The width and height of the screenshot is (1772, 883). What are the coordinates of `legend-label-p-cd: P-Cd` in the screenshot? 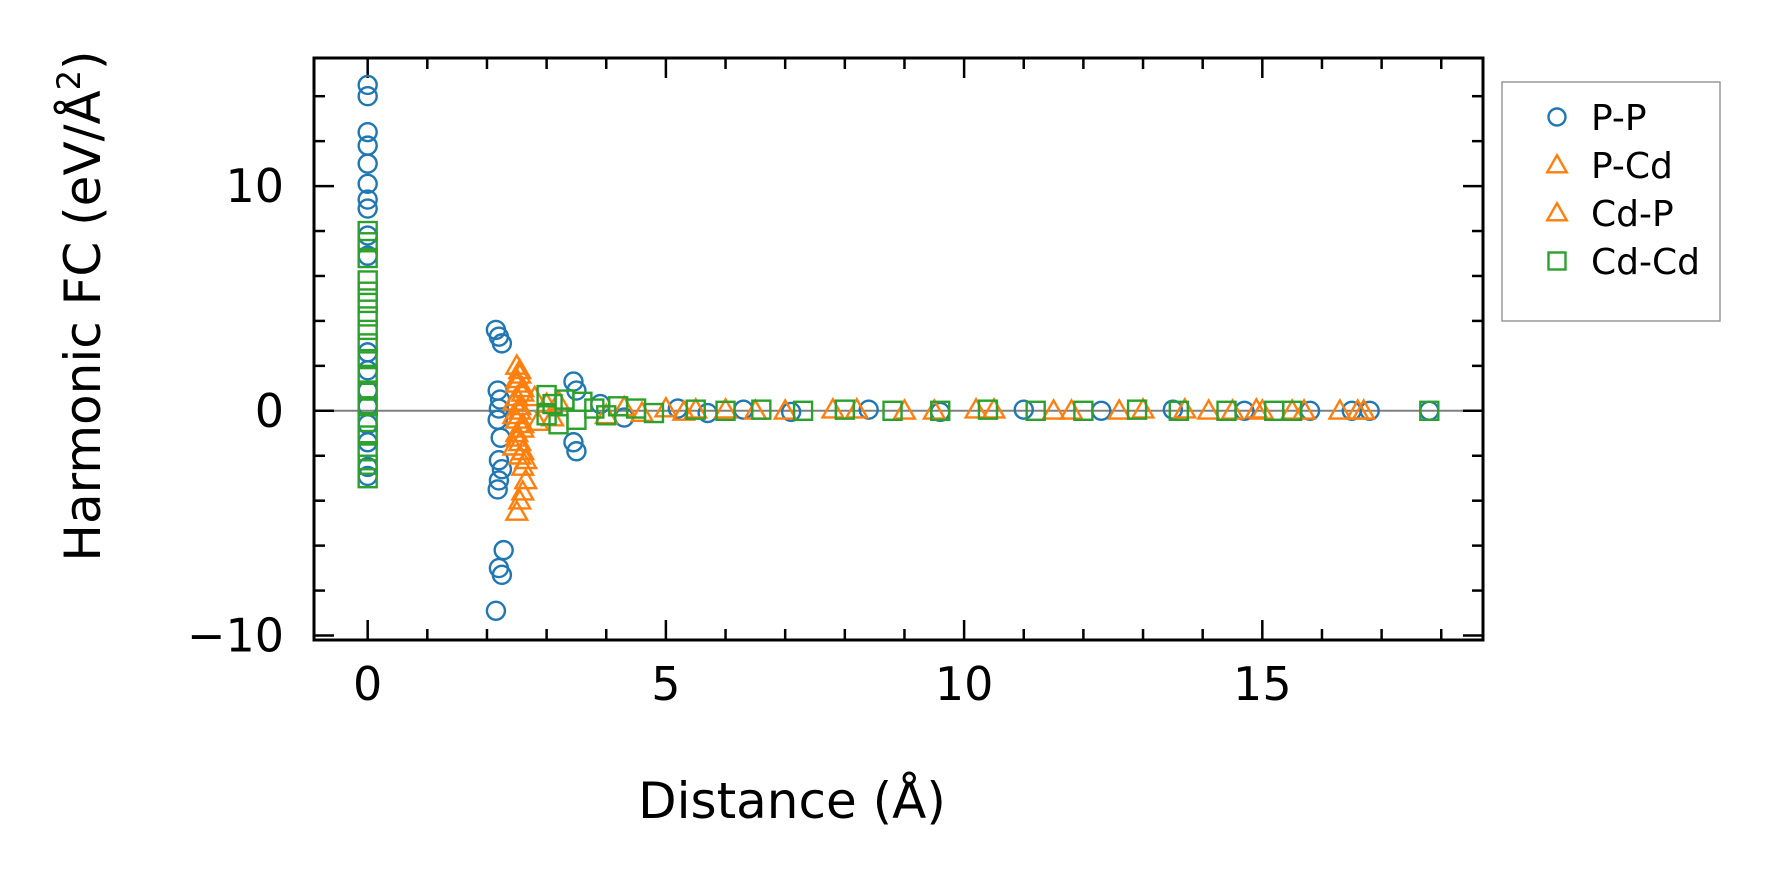 It's located at (1632, 166).